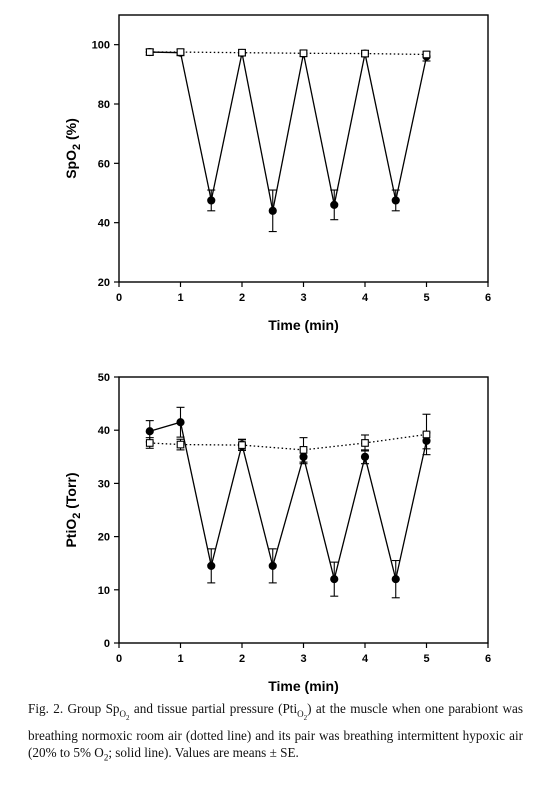  I want to click on caption-sub-2: O, so click(300, 713).